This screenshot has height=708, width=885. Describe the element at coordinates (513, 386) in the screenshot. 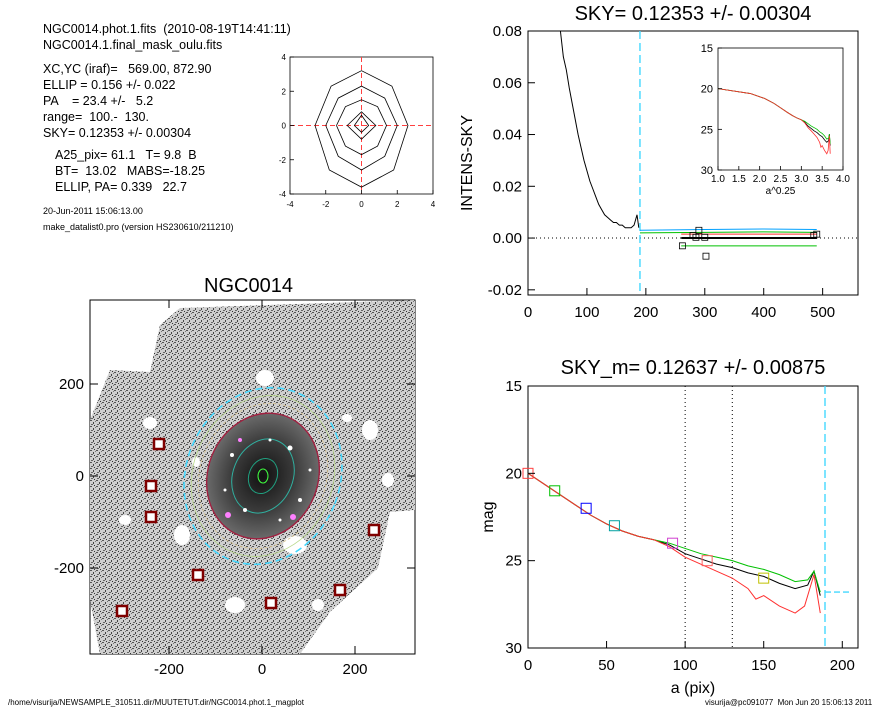

I see `magnitude-ytick-label: 15` at that location.